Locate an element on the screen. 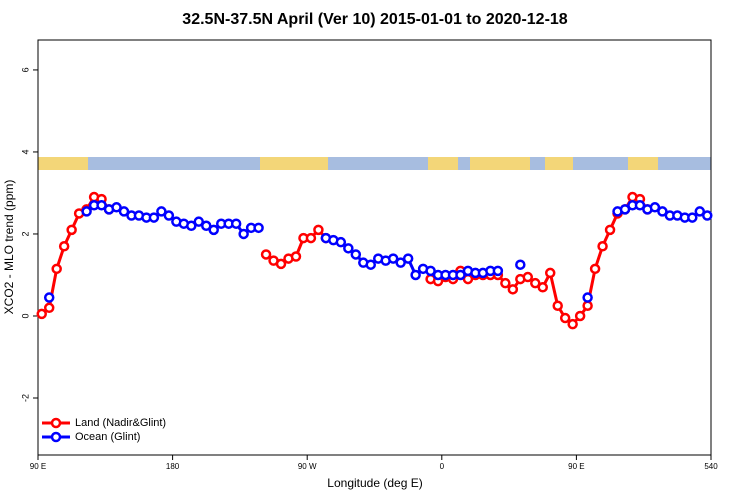 This screenshot has width=750, height=500. x-axis-label: Longitude (deg E) is located at coordinates (374, 483).